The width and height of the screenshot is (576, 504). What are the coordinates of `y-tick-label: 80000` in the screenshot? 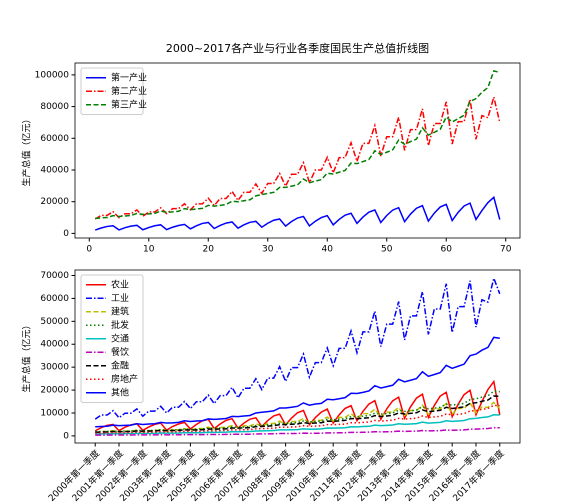 It's located at (54, 107).